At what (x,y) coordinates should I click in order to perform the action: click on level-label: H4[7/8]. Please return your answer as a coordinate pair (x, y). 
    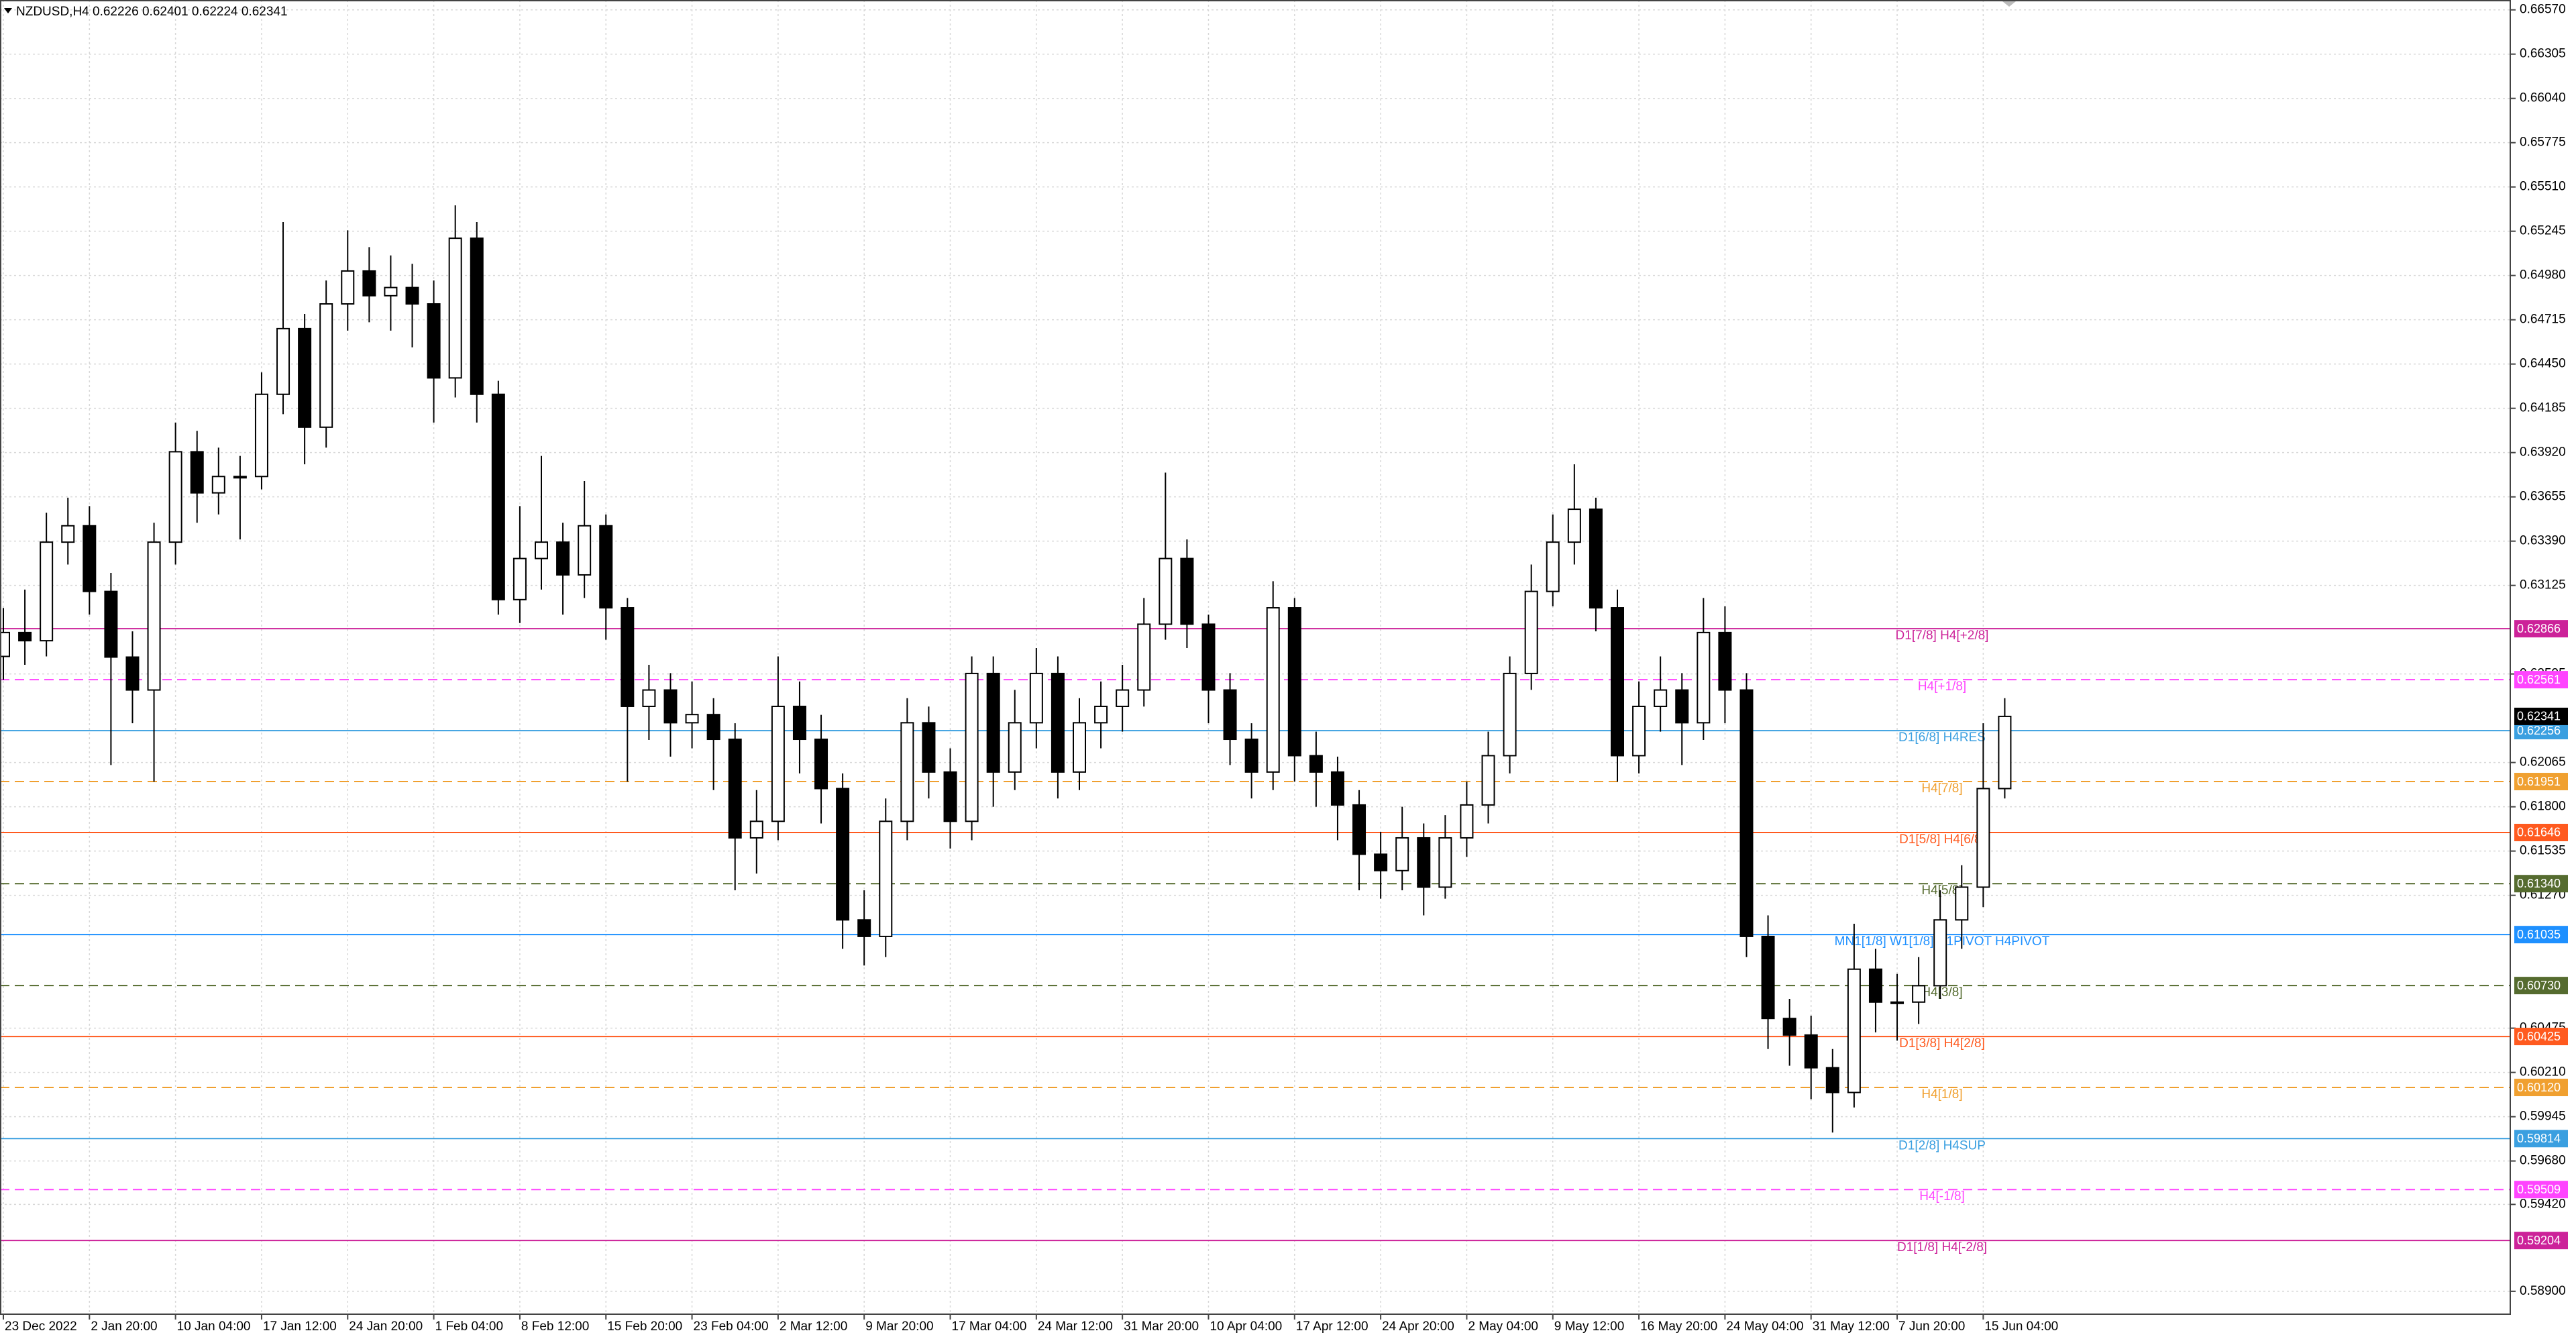
    Looking at the image, I should click on (1941, 789).